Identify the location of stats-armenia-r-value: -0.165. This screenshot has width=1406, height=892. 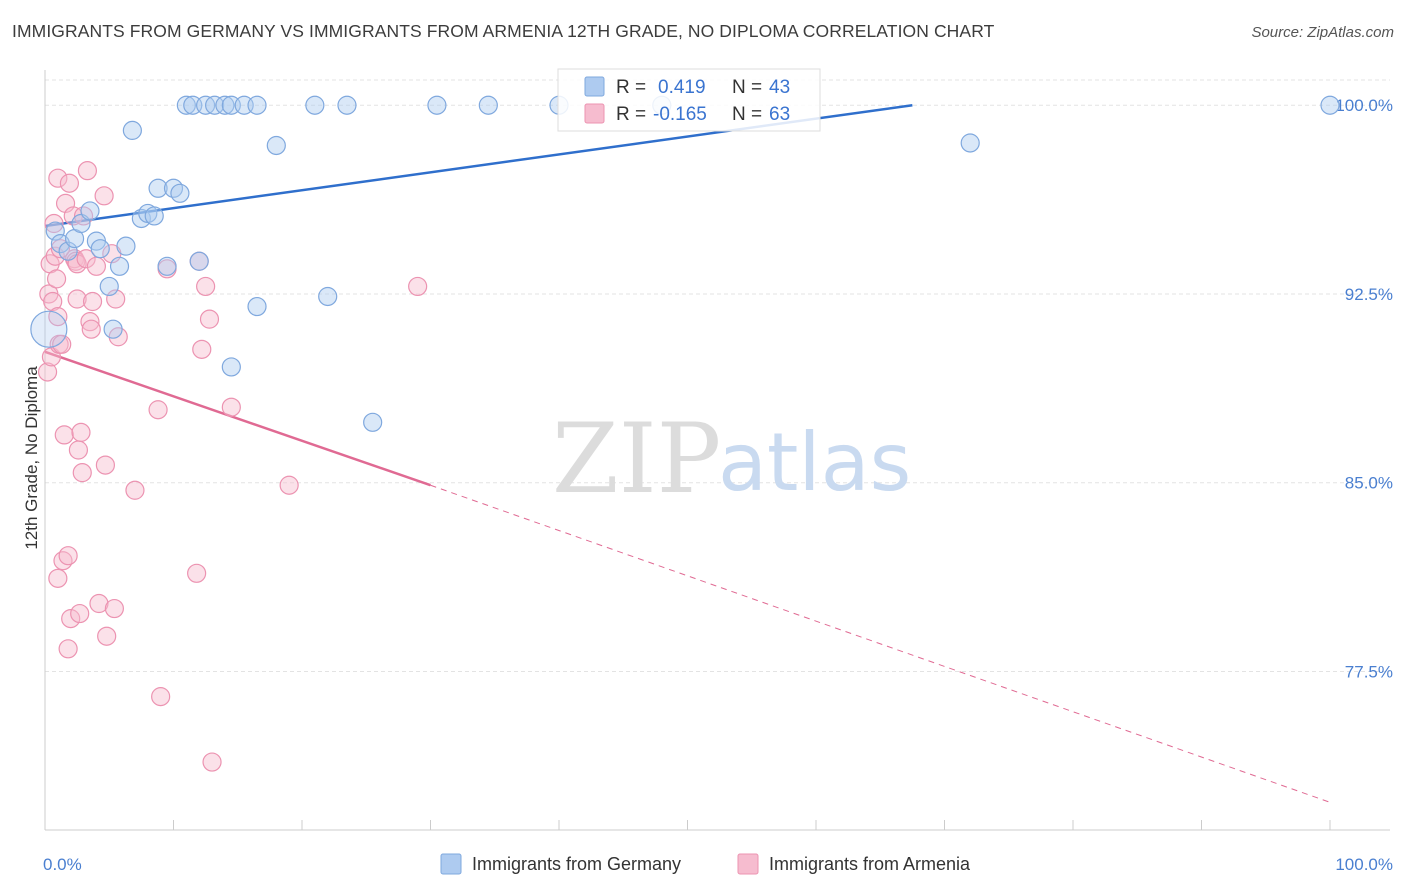
(680, 114).